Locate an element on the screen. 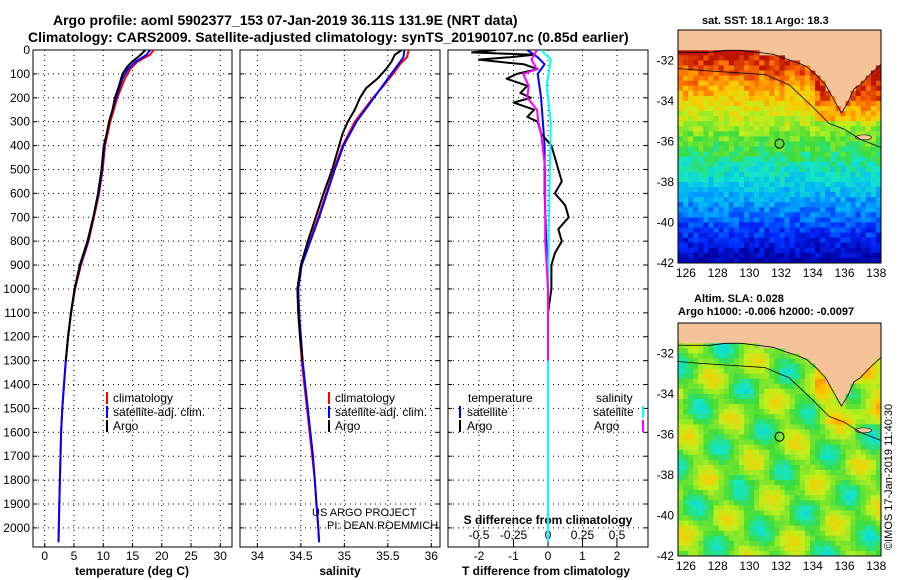 This screenshot has height=580, width=900. project-credit-line2: PI: DEAN ROEMMICH is located at coordinates (382, 526).